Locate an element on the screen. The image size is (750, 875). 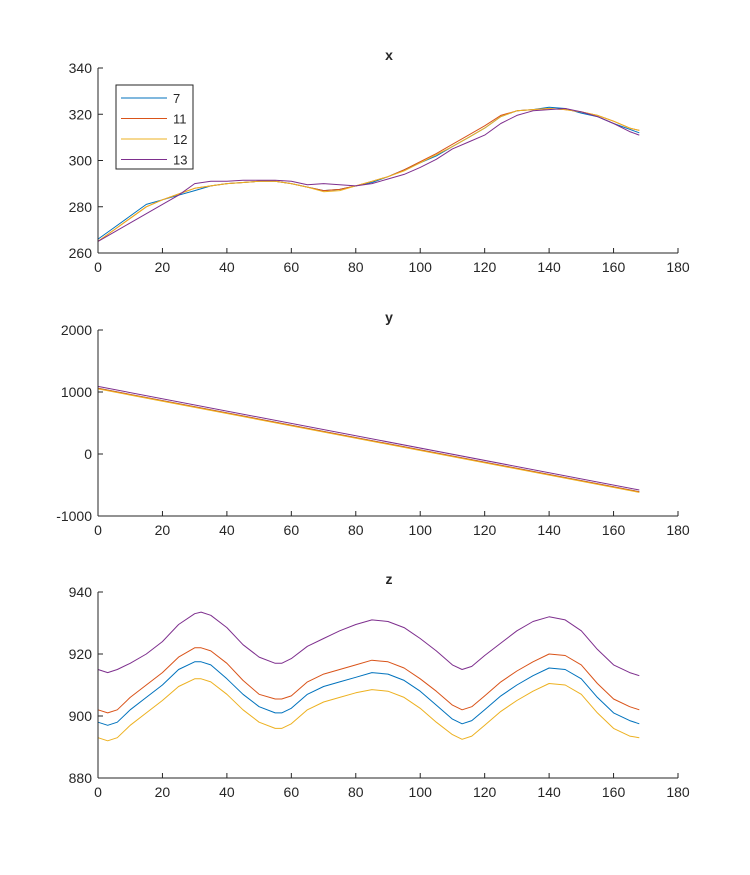
subplot-x-title: x is located at coordinates (389, 55).